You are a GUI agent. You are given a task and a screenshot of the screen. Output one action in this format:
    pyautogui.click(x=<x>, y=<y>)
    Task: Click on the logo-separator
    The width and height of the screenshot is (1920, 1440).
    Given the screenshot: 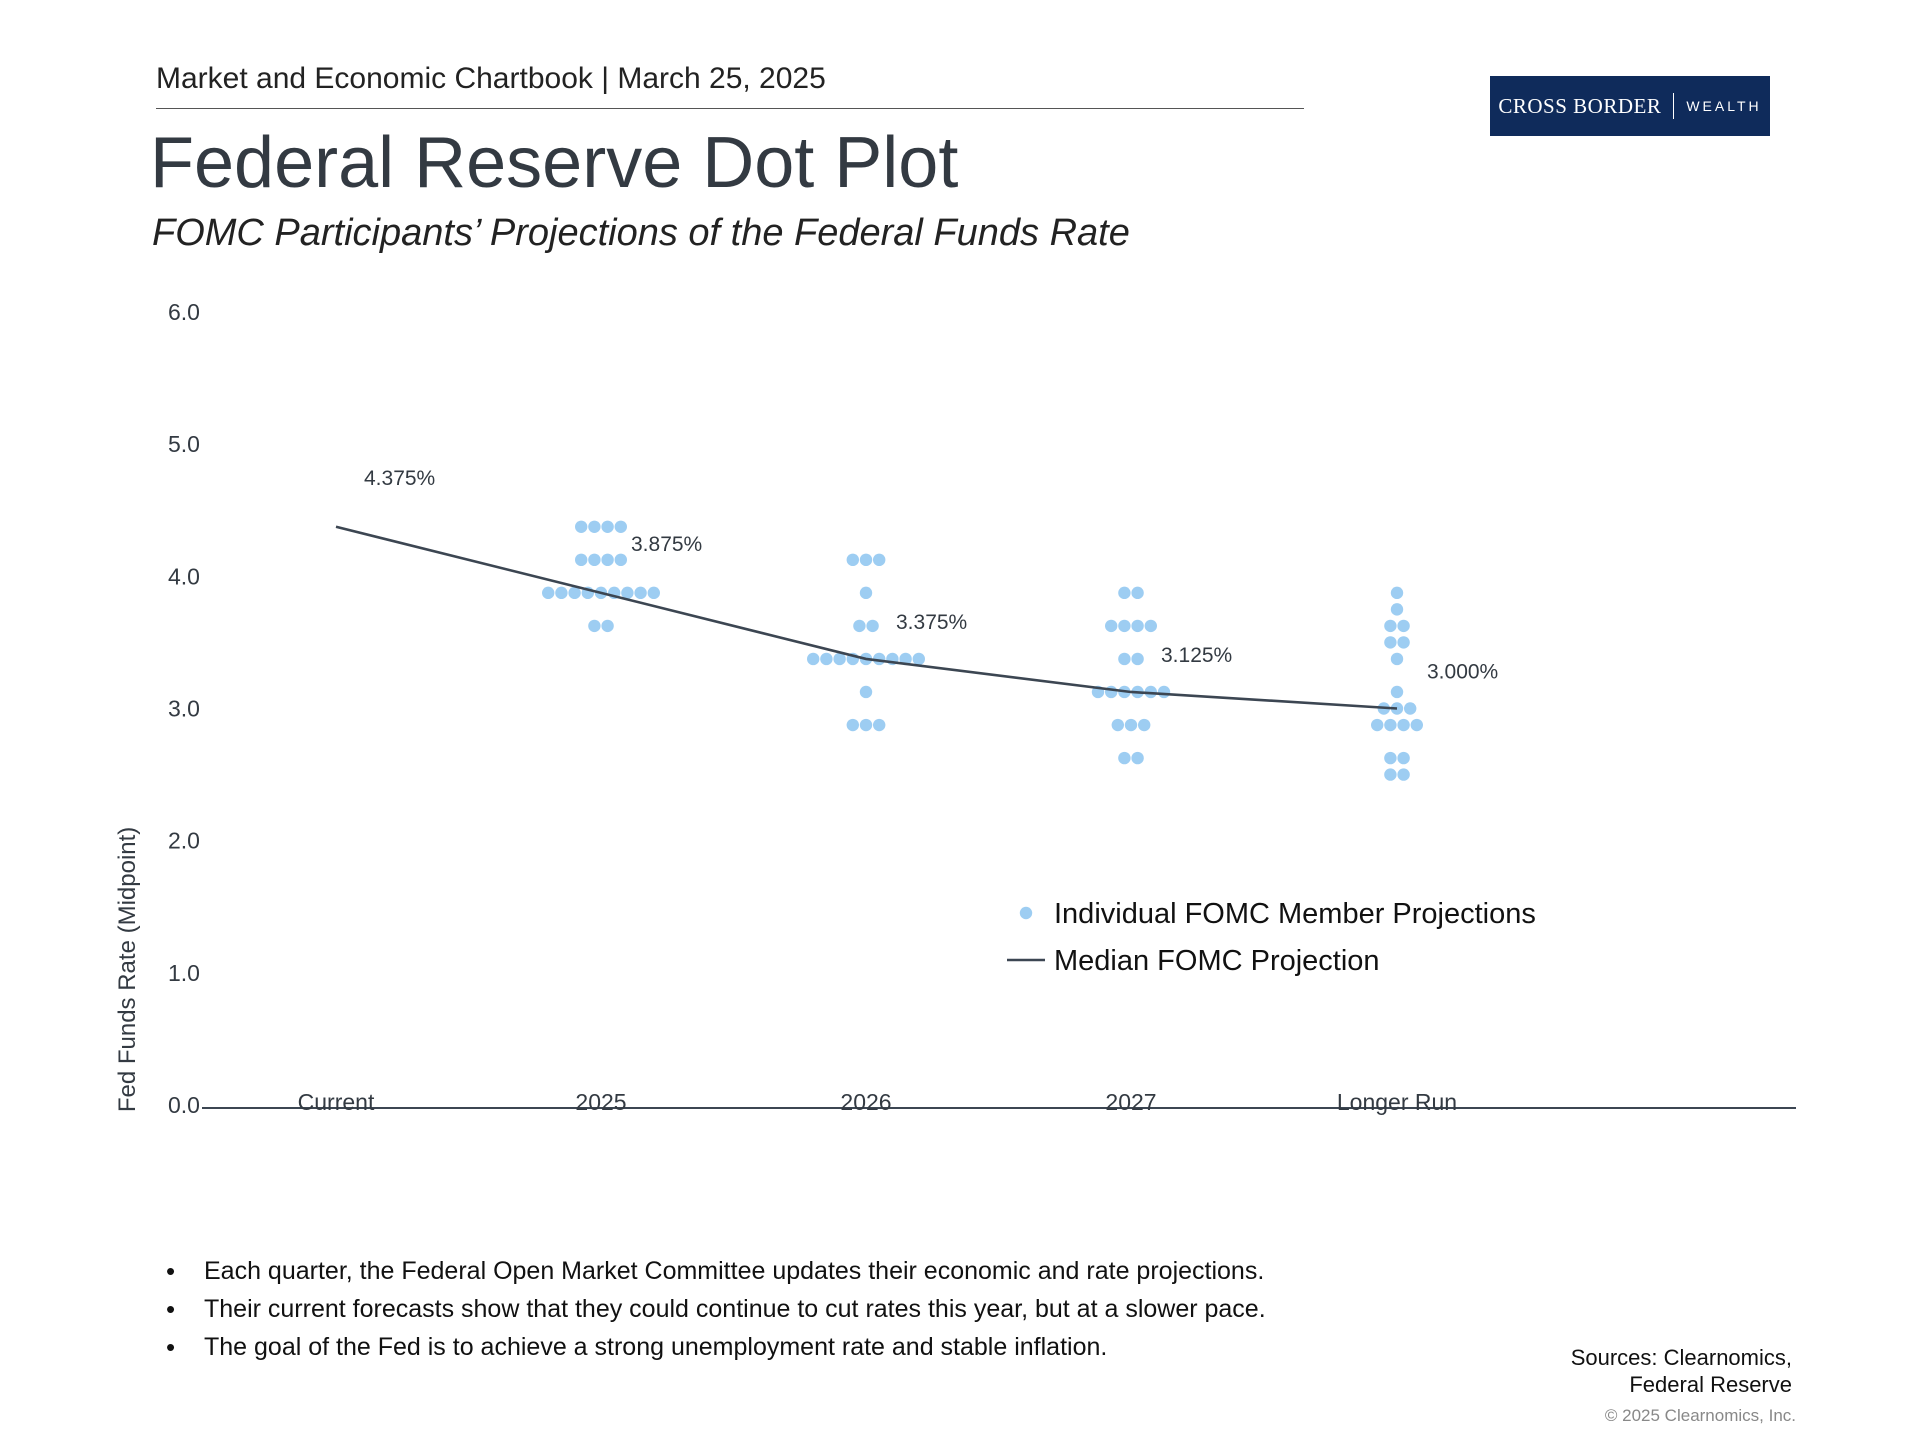 What is the action you would take?
    pyautogui.click(x=1674, y=106)
    